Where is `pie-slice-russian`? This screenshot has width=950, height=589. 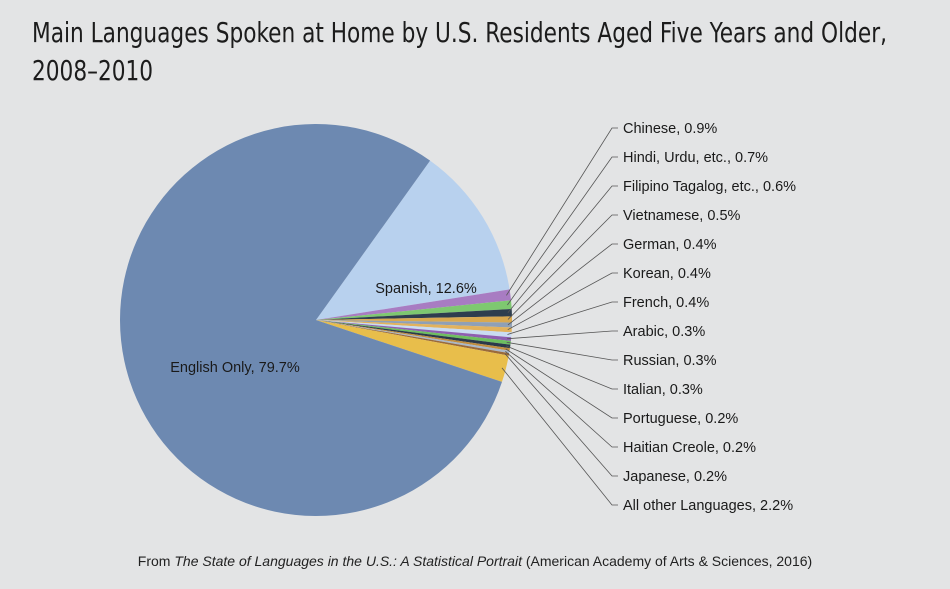
pie-slice-russian is located at coordinates (413, 332).